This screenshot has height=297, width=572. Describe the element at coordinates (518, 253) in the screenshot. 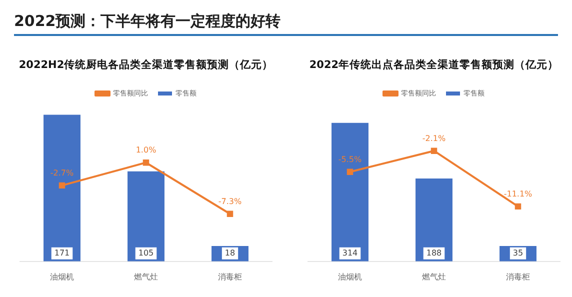

I see `data-label: 35` at that location.